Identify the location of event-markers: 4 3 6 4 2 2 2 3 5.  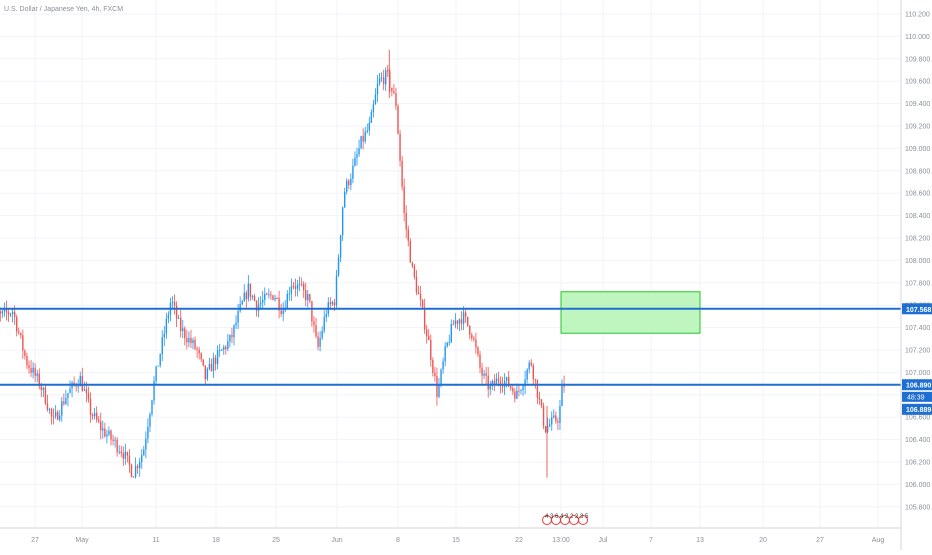
(566, 519).